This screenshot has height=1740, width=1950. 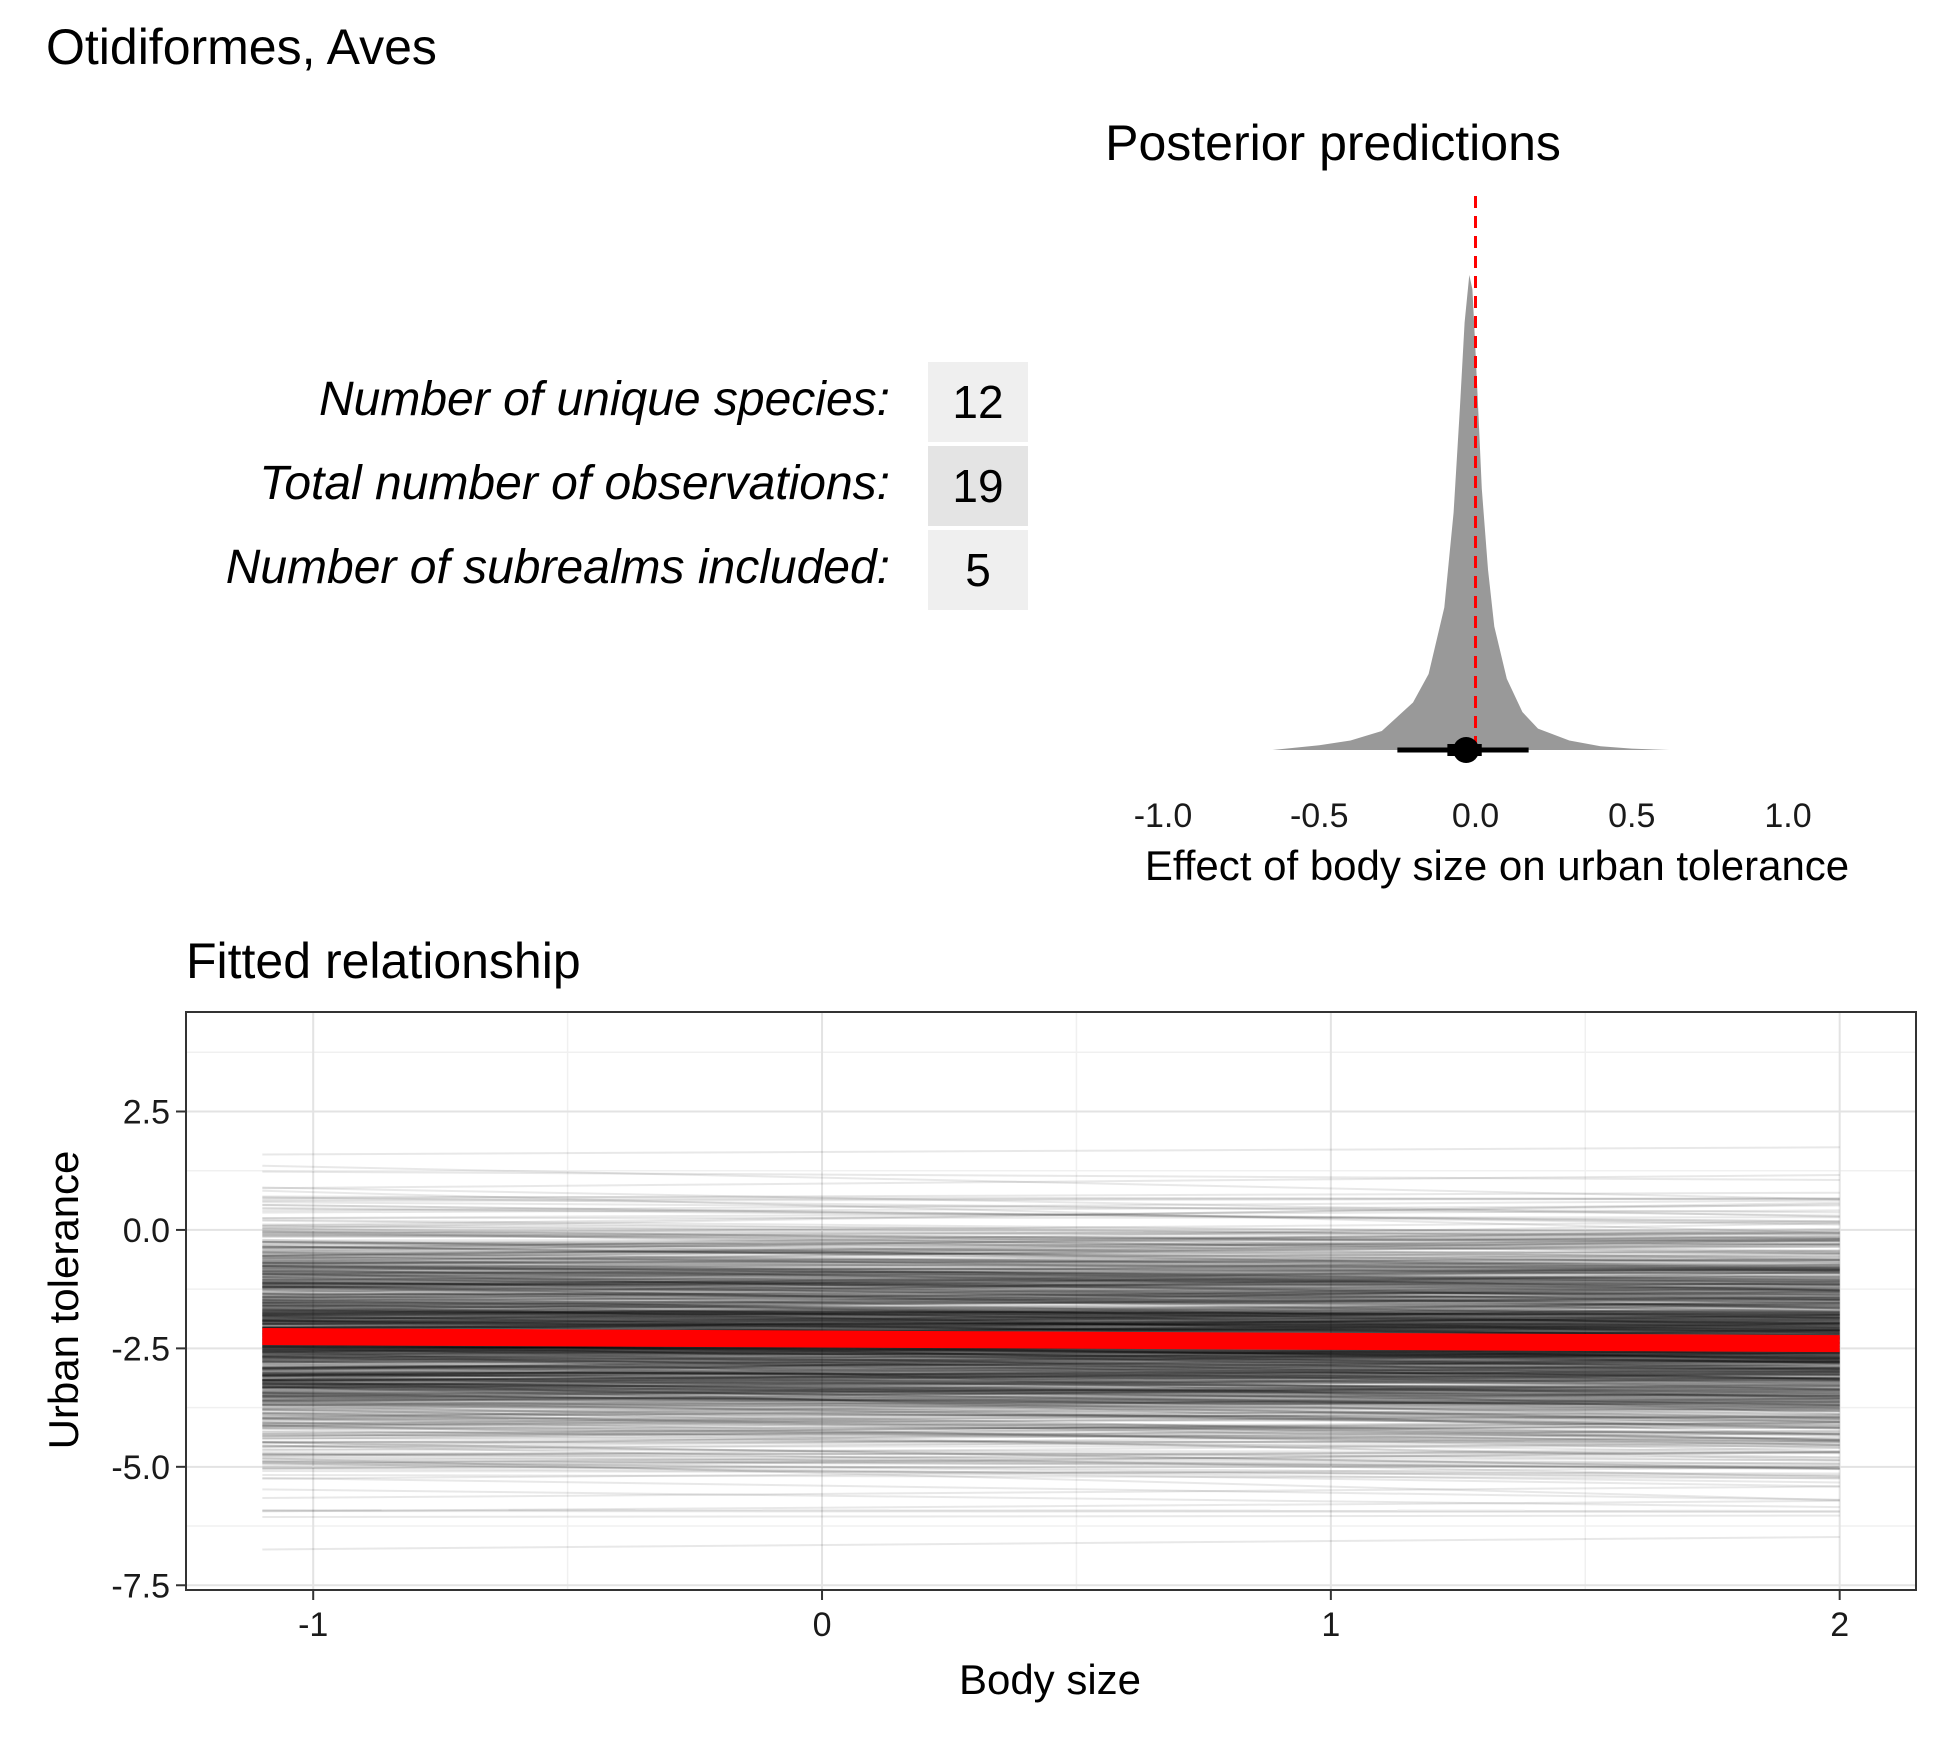 What do you see at coordinates (140, 1586) in the screenshot?
I see `y-tick-label: -7.5` at bounding box center [140, 1586].